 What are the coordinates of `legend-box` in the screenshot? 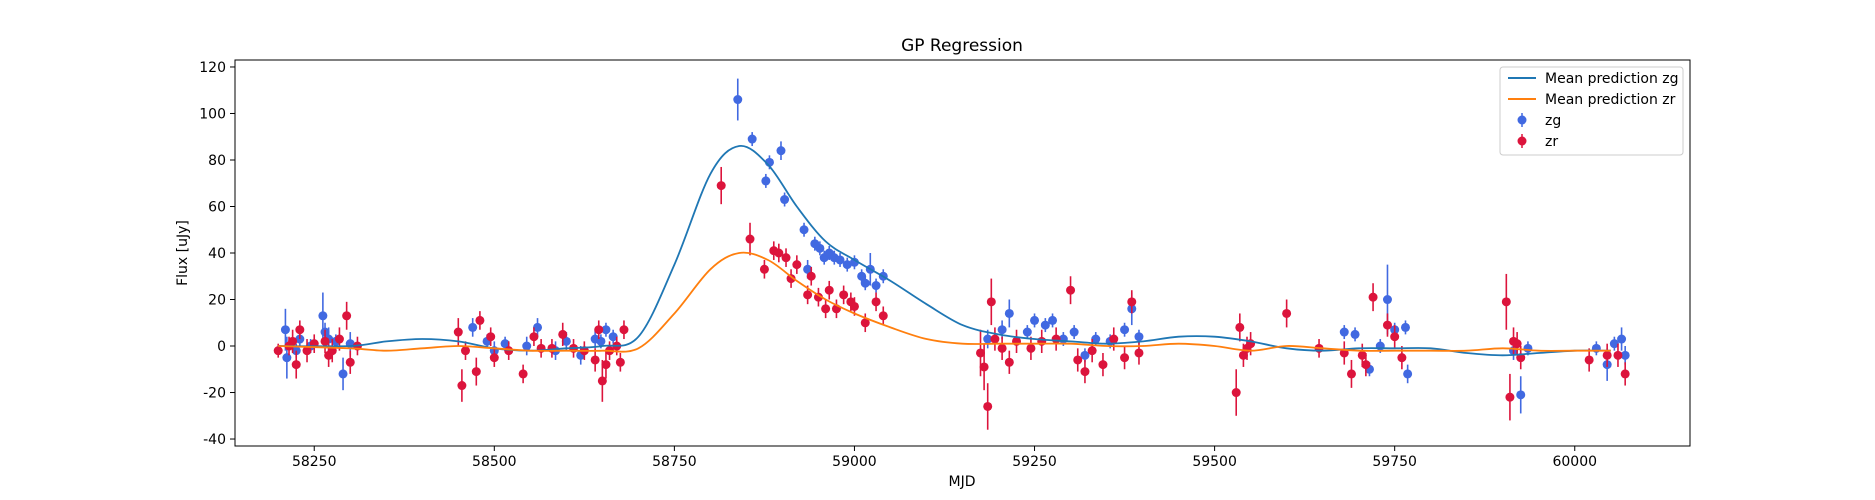 It's located at (1591, 111).